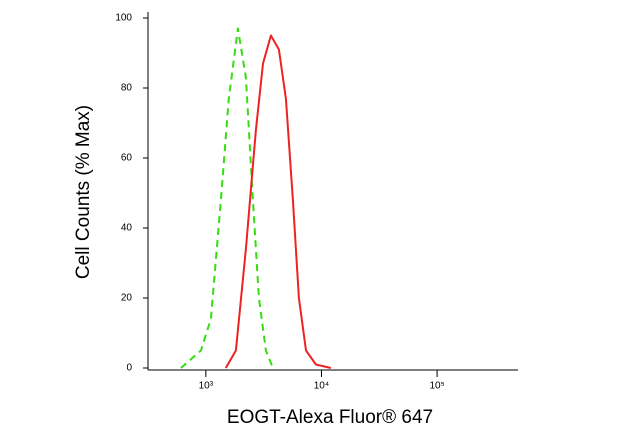  Describe the element at coordinates (330, 417) in the screenshot. I see `x-axis-title: EOGT-Alexa Fluor® 647` at that location.